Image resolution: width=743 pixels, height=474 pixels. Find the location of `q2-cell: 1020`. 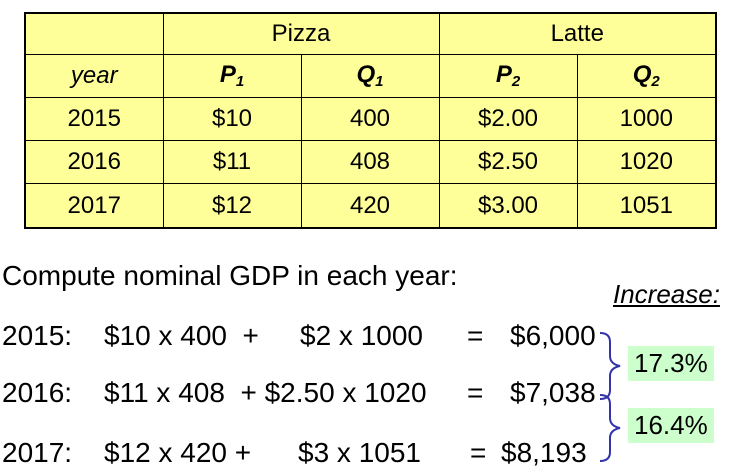

q2-cell: 1020 is located at coordinates (646, 162).